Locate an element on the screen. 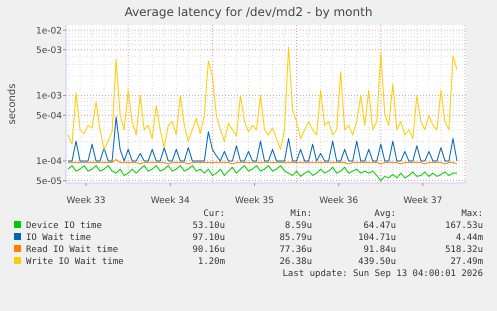 This screenshot has width=497, height=311. text: 104.71u is located at coordinates (377, 238).